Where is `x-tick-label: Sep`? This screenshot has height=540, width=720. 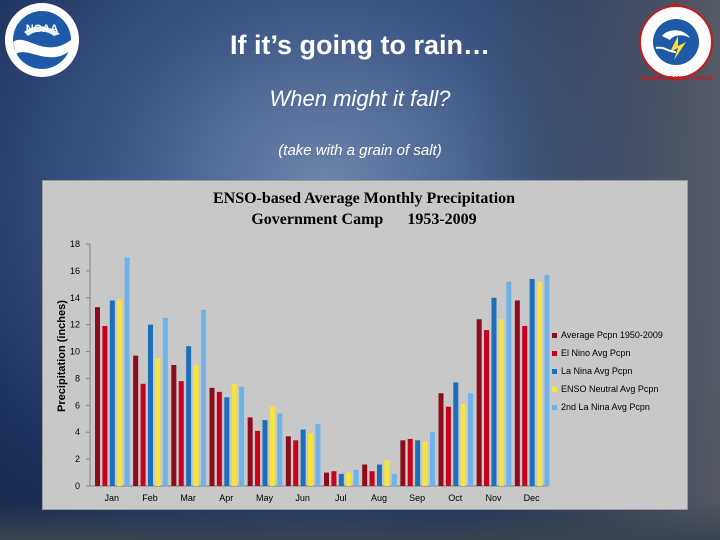 x-tick-label: Sep is located at coordinates (417, 498).